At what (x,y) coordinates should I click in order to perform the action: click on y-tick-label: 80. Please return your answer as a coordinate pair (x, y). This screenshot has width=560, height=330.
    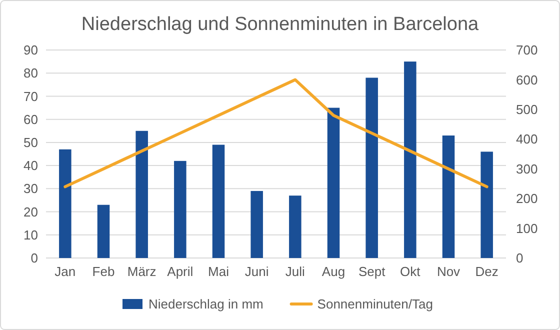
    Looking at the image, I should click on (31, 73).